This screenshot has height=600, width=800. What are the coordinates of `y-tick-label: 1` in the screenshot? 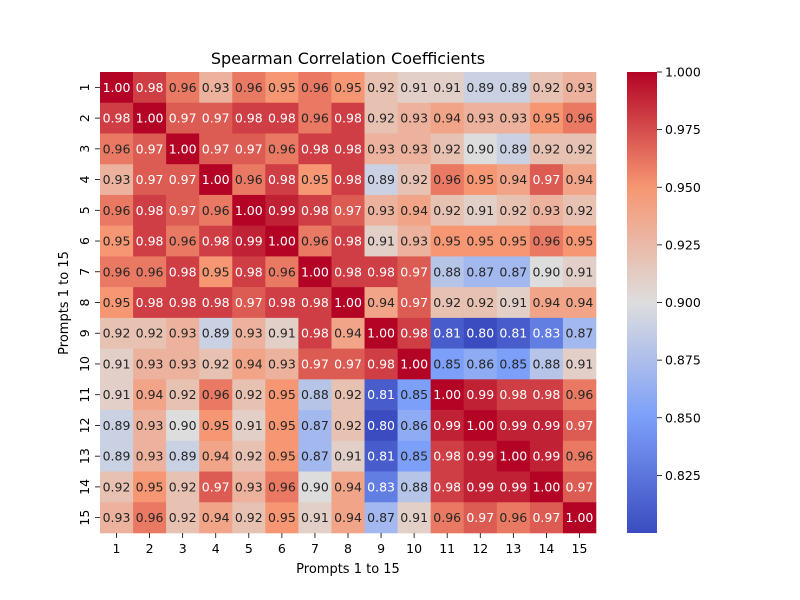 It's located at (84, 87).